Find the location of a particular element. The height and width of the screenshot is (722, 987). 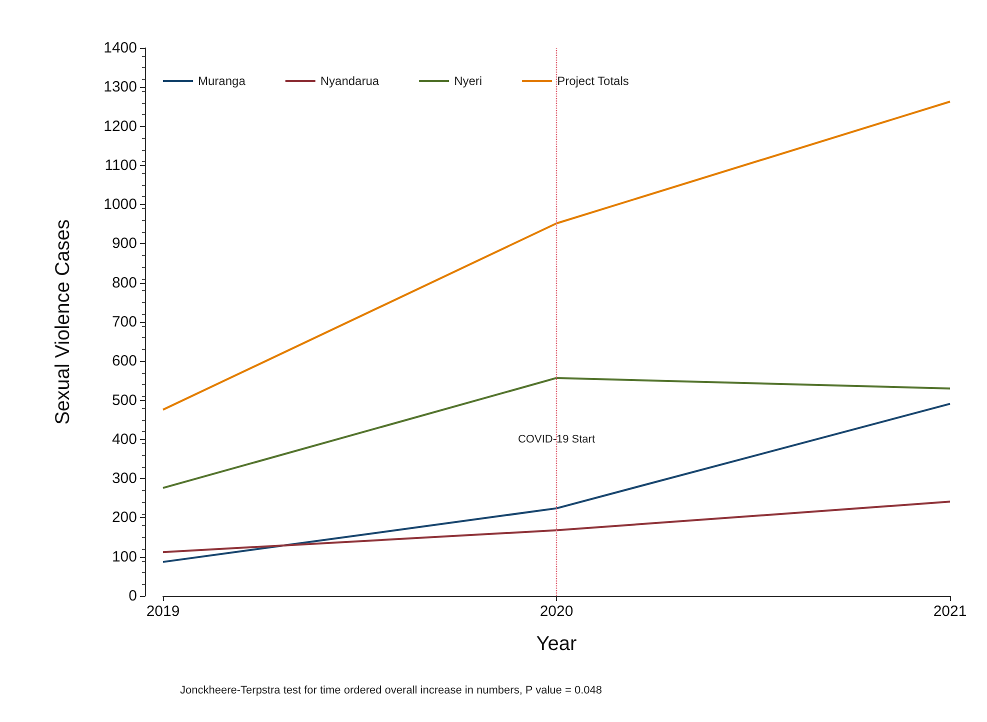

x-axis-title: Year is located at coordinates (557, 644).